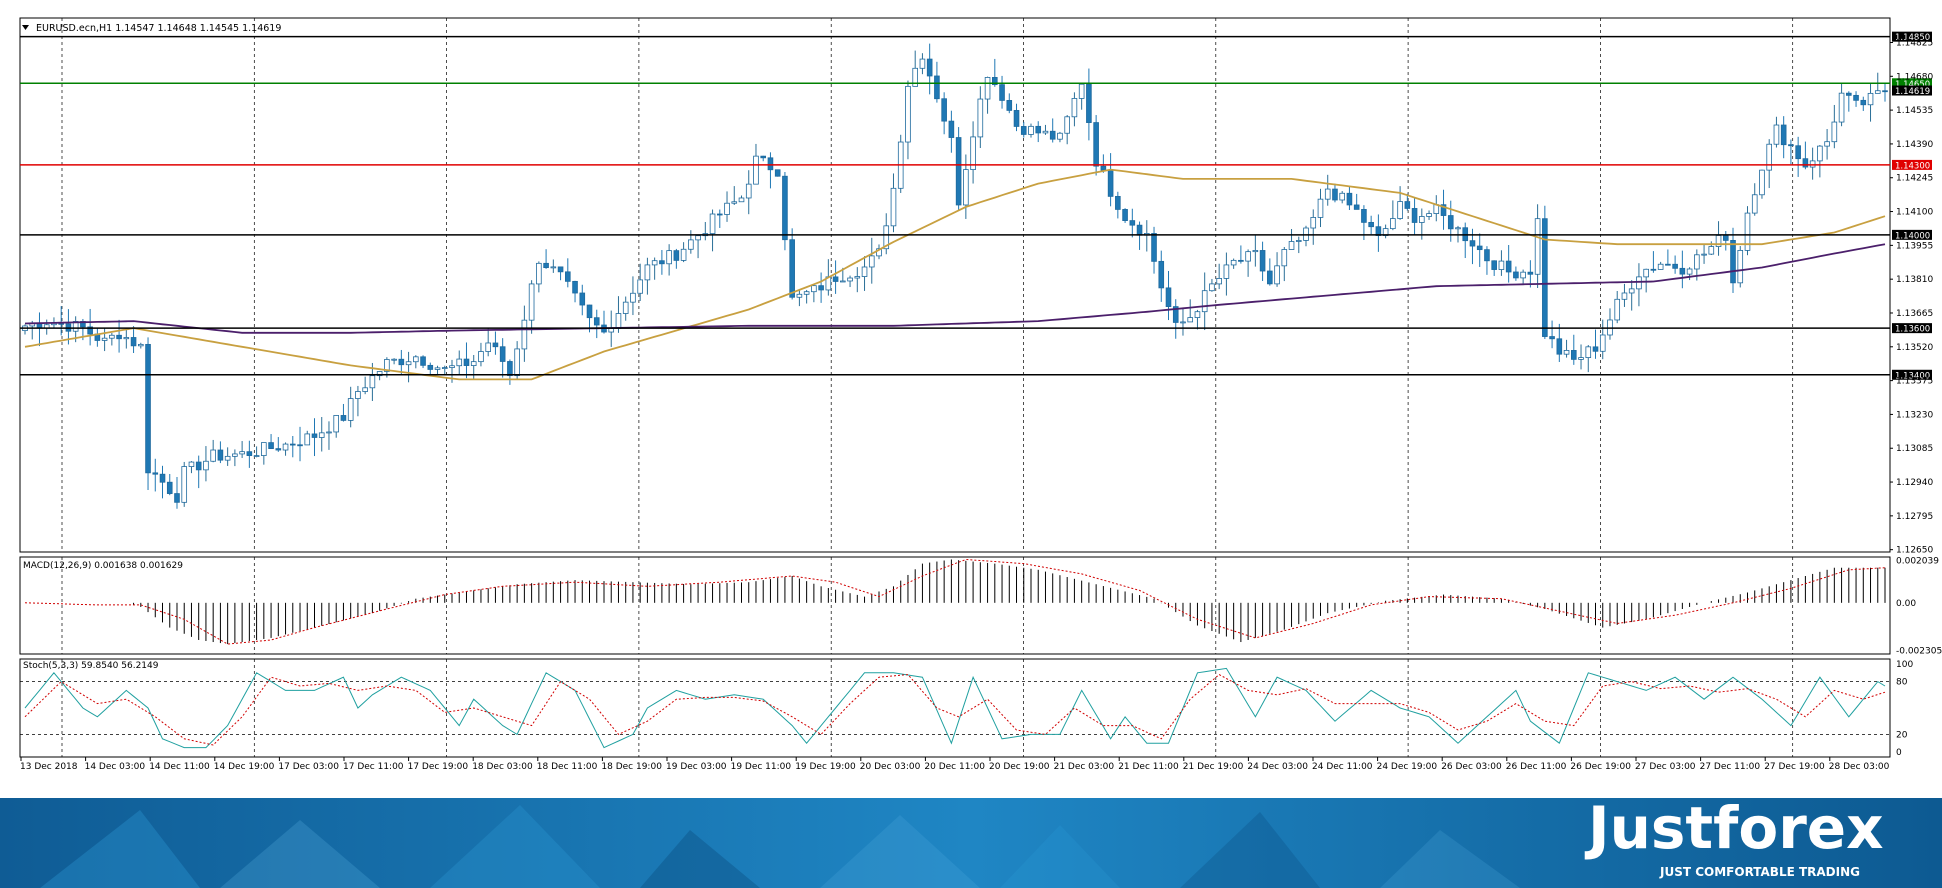 This screenshot has width=1942, height=888. I want to click on macd-panel, so click(955, 601).